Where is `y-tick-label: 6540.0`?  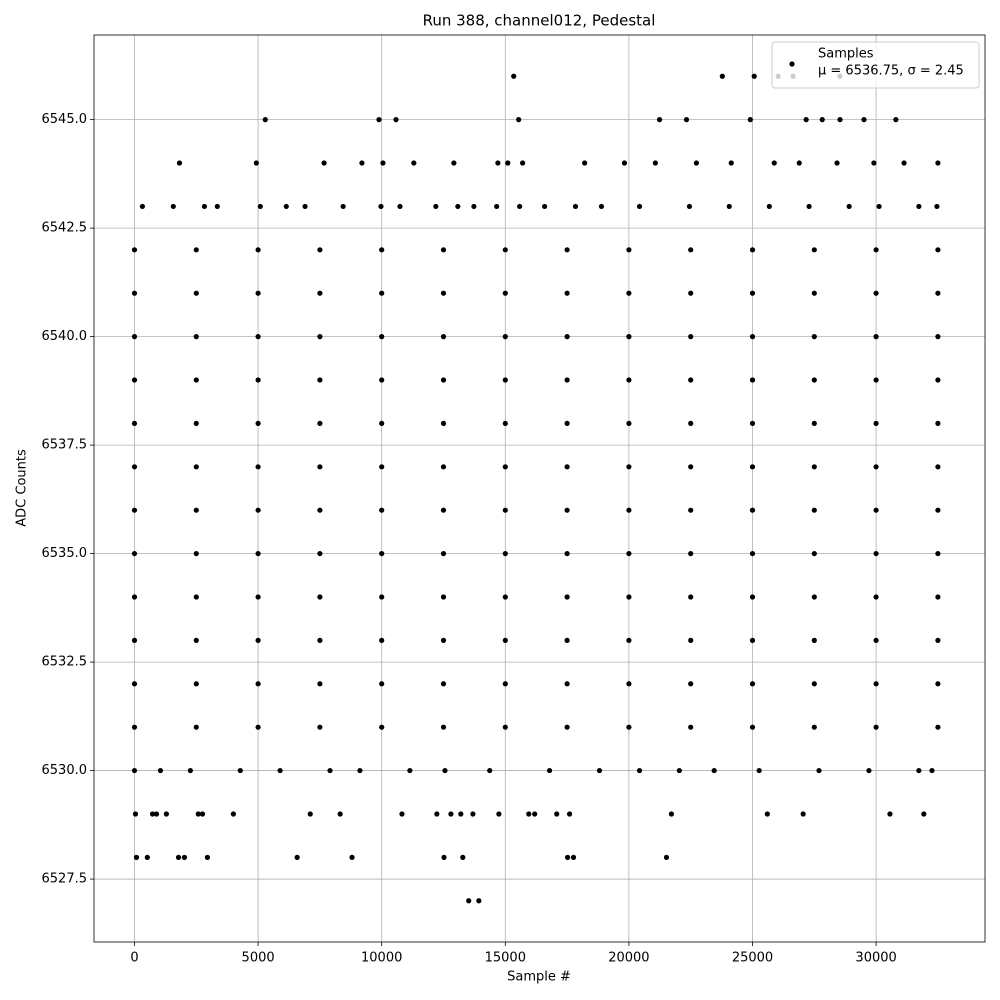 y-tick-label: 6540.0 is located at coordinates (65, 336).